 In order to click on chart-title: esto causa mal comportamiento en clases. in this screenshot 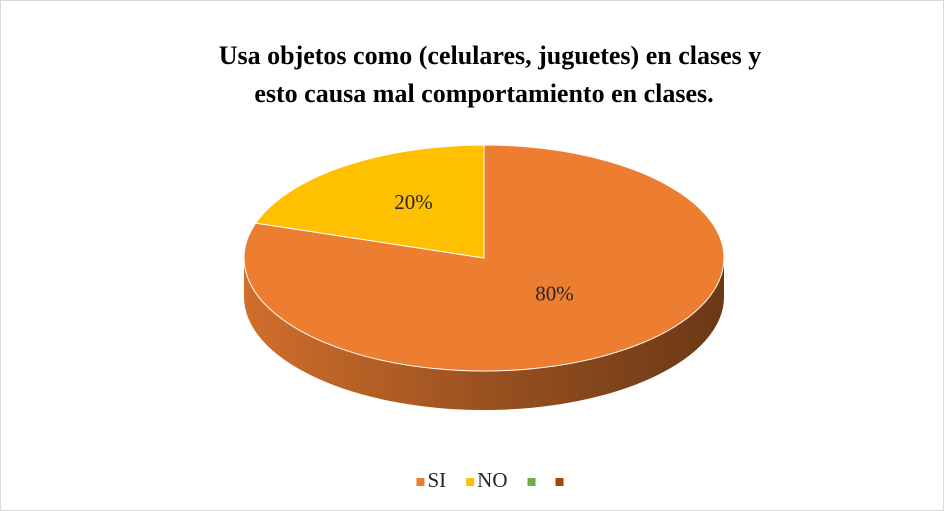, I will do `click(483, 93)`.